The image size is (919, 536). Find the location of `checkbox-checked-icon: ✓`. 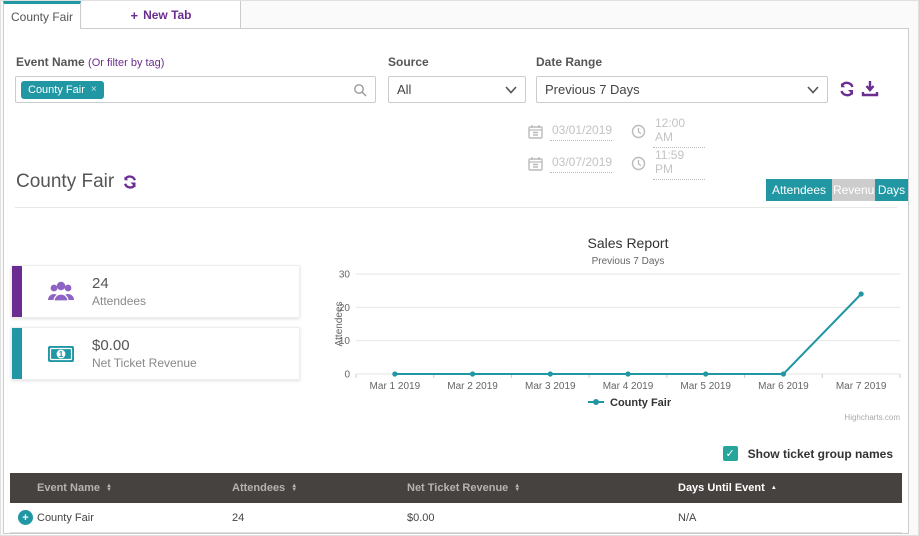

checkbox-checked-icon: ✓ is located at coordinates (730, 453).